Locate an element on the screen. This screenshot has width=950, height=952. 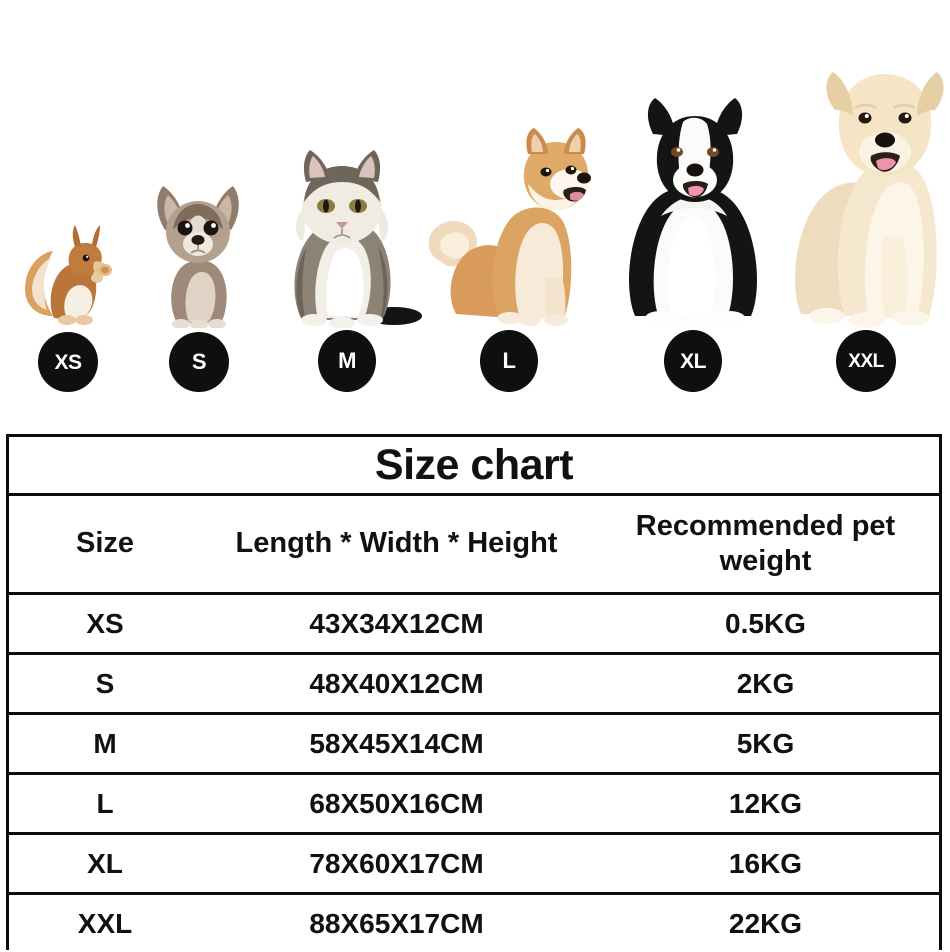
size-chart-title: Size chart is located at coordinates (474, 466).